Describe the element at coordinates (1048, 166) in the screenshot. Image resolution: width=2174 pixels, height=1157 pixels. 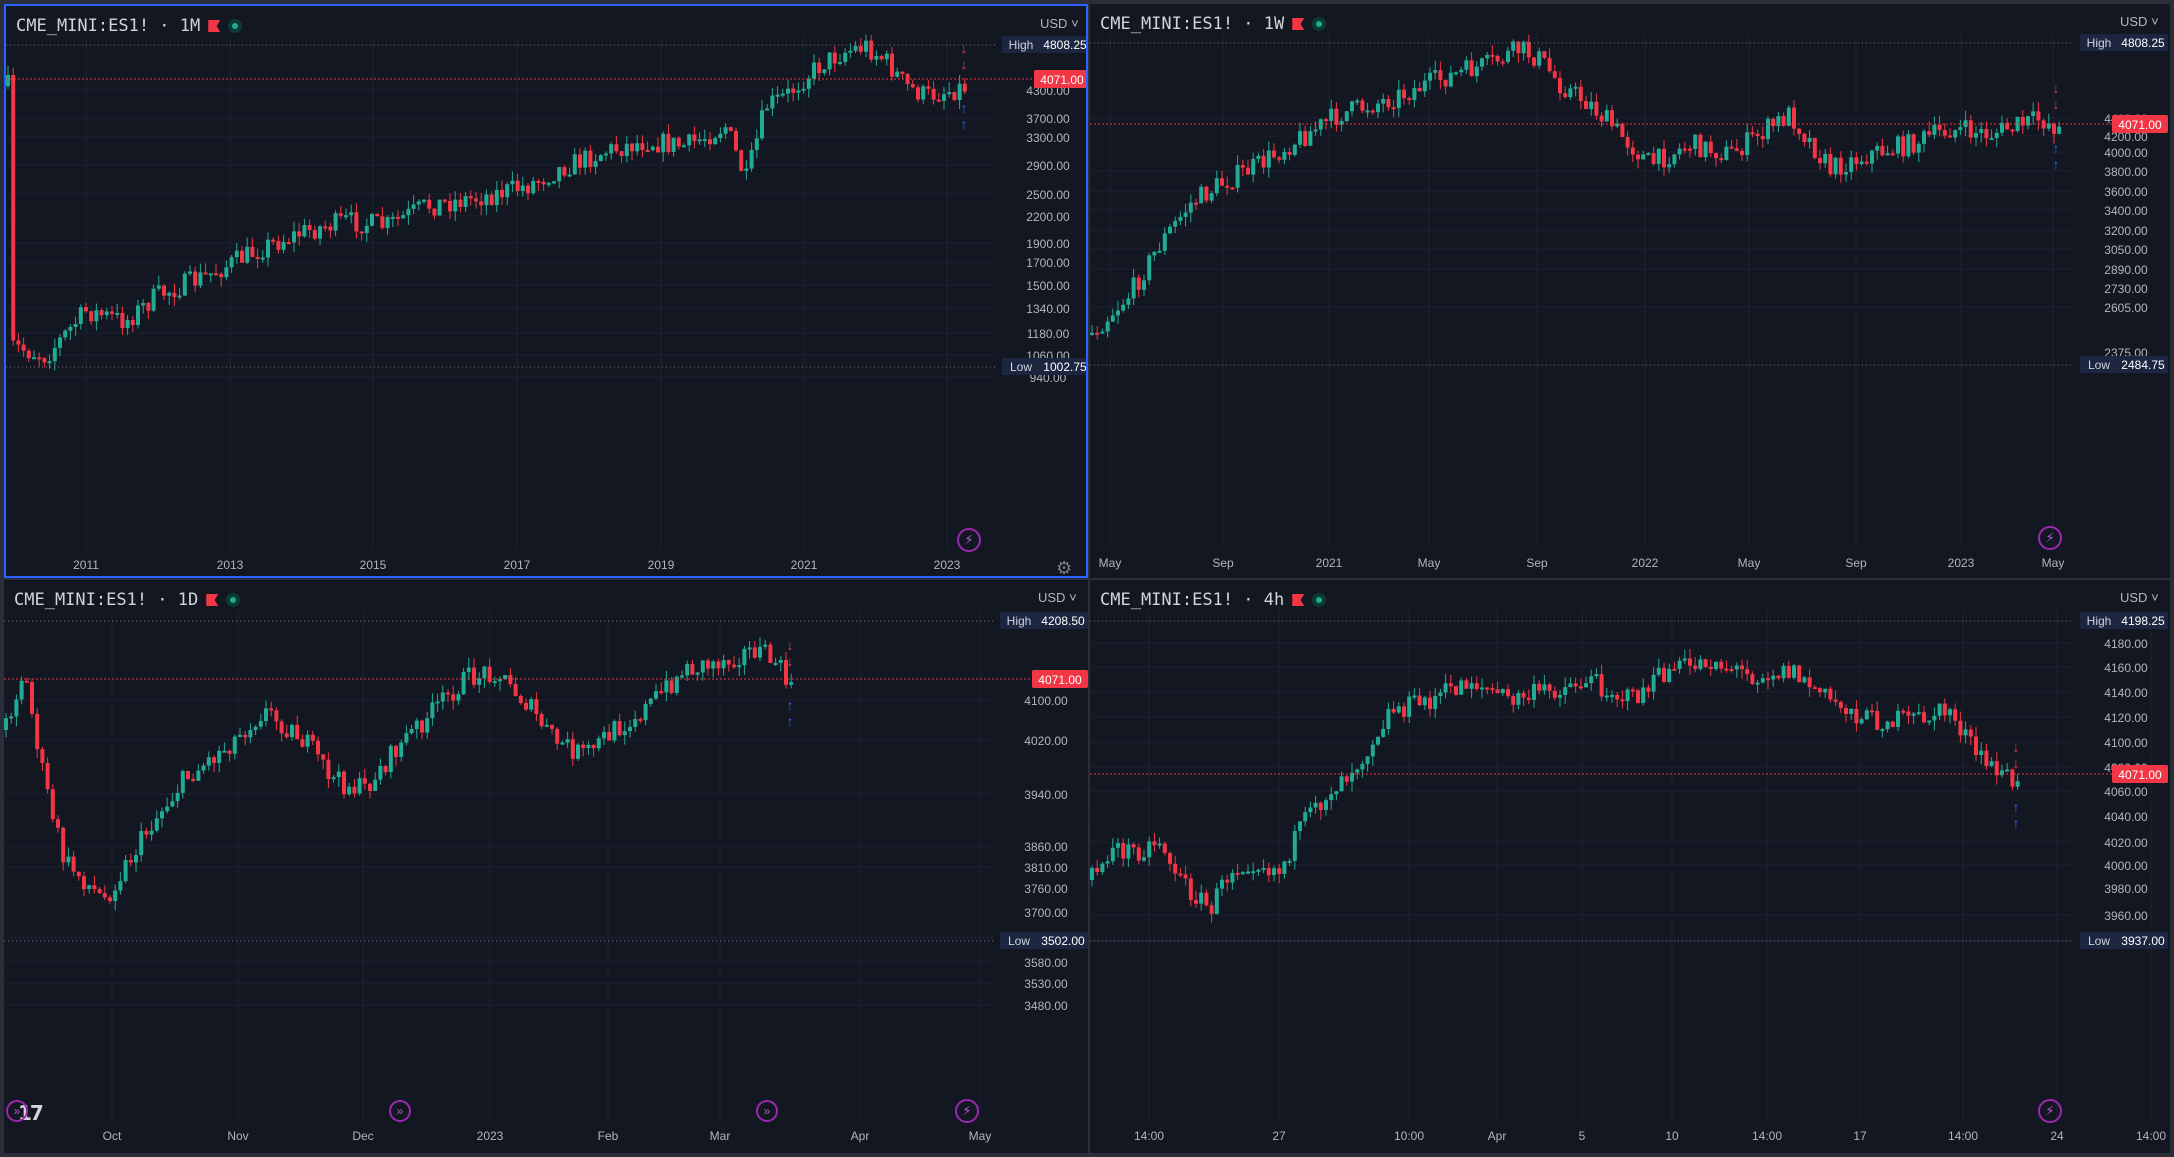
I see `y-tick-label: 2900.00` at that location.